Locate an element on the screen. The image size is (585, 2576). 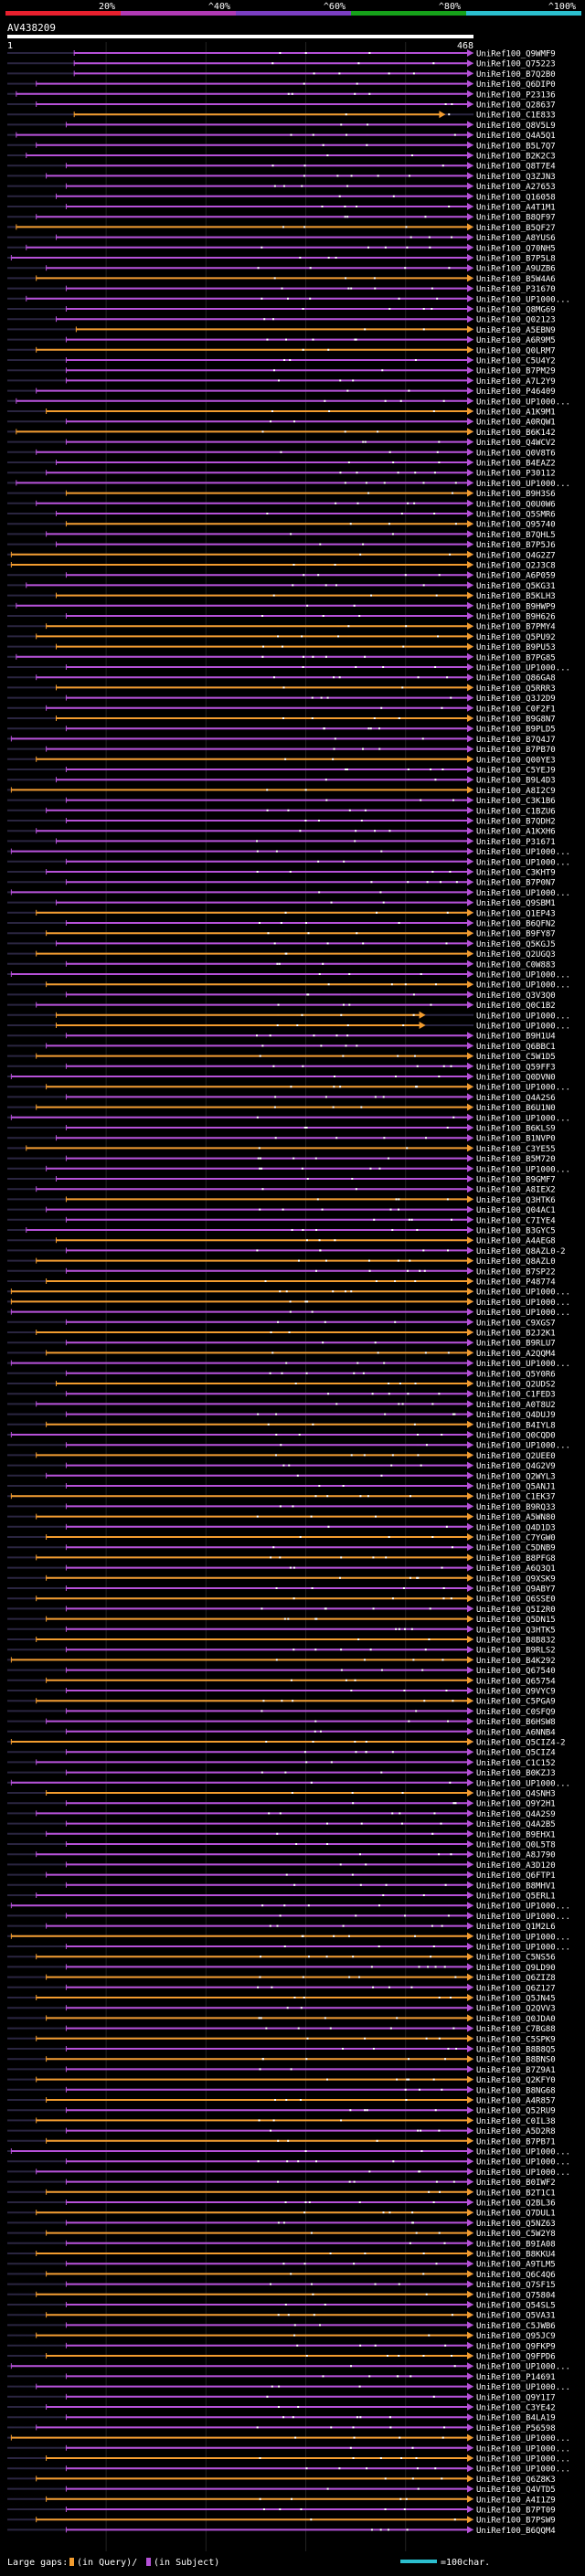
hit-row: UniRef100_Q5ERL1 is located at coordinates (282, 1897).